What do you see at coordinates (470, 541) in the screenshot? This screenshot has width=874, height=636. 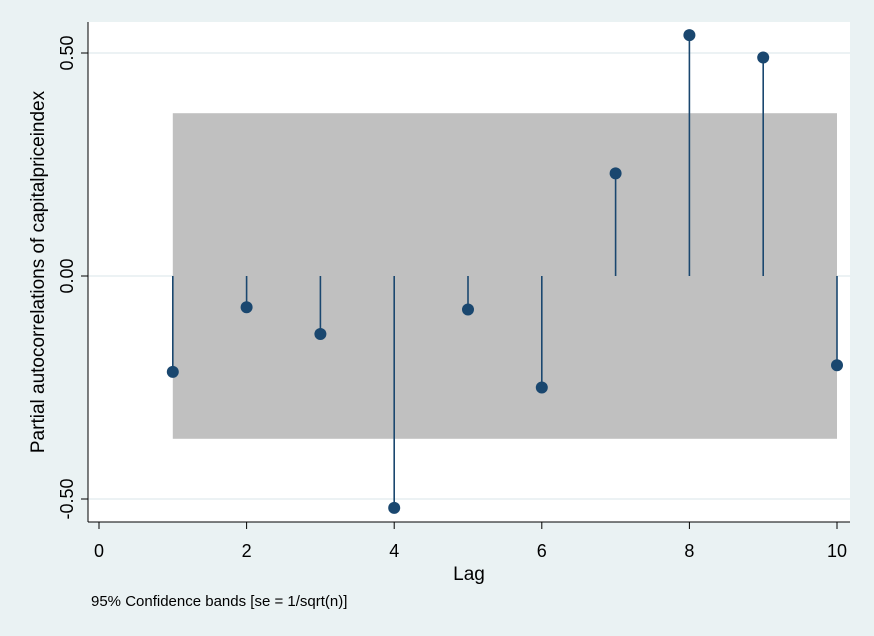 I see `x-ticks: 0 2 4 6 8 10` at bounding box center [470, 541].